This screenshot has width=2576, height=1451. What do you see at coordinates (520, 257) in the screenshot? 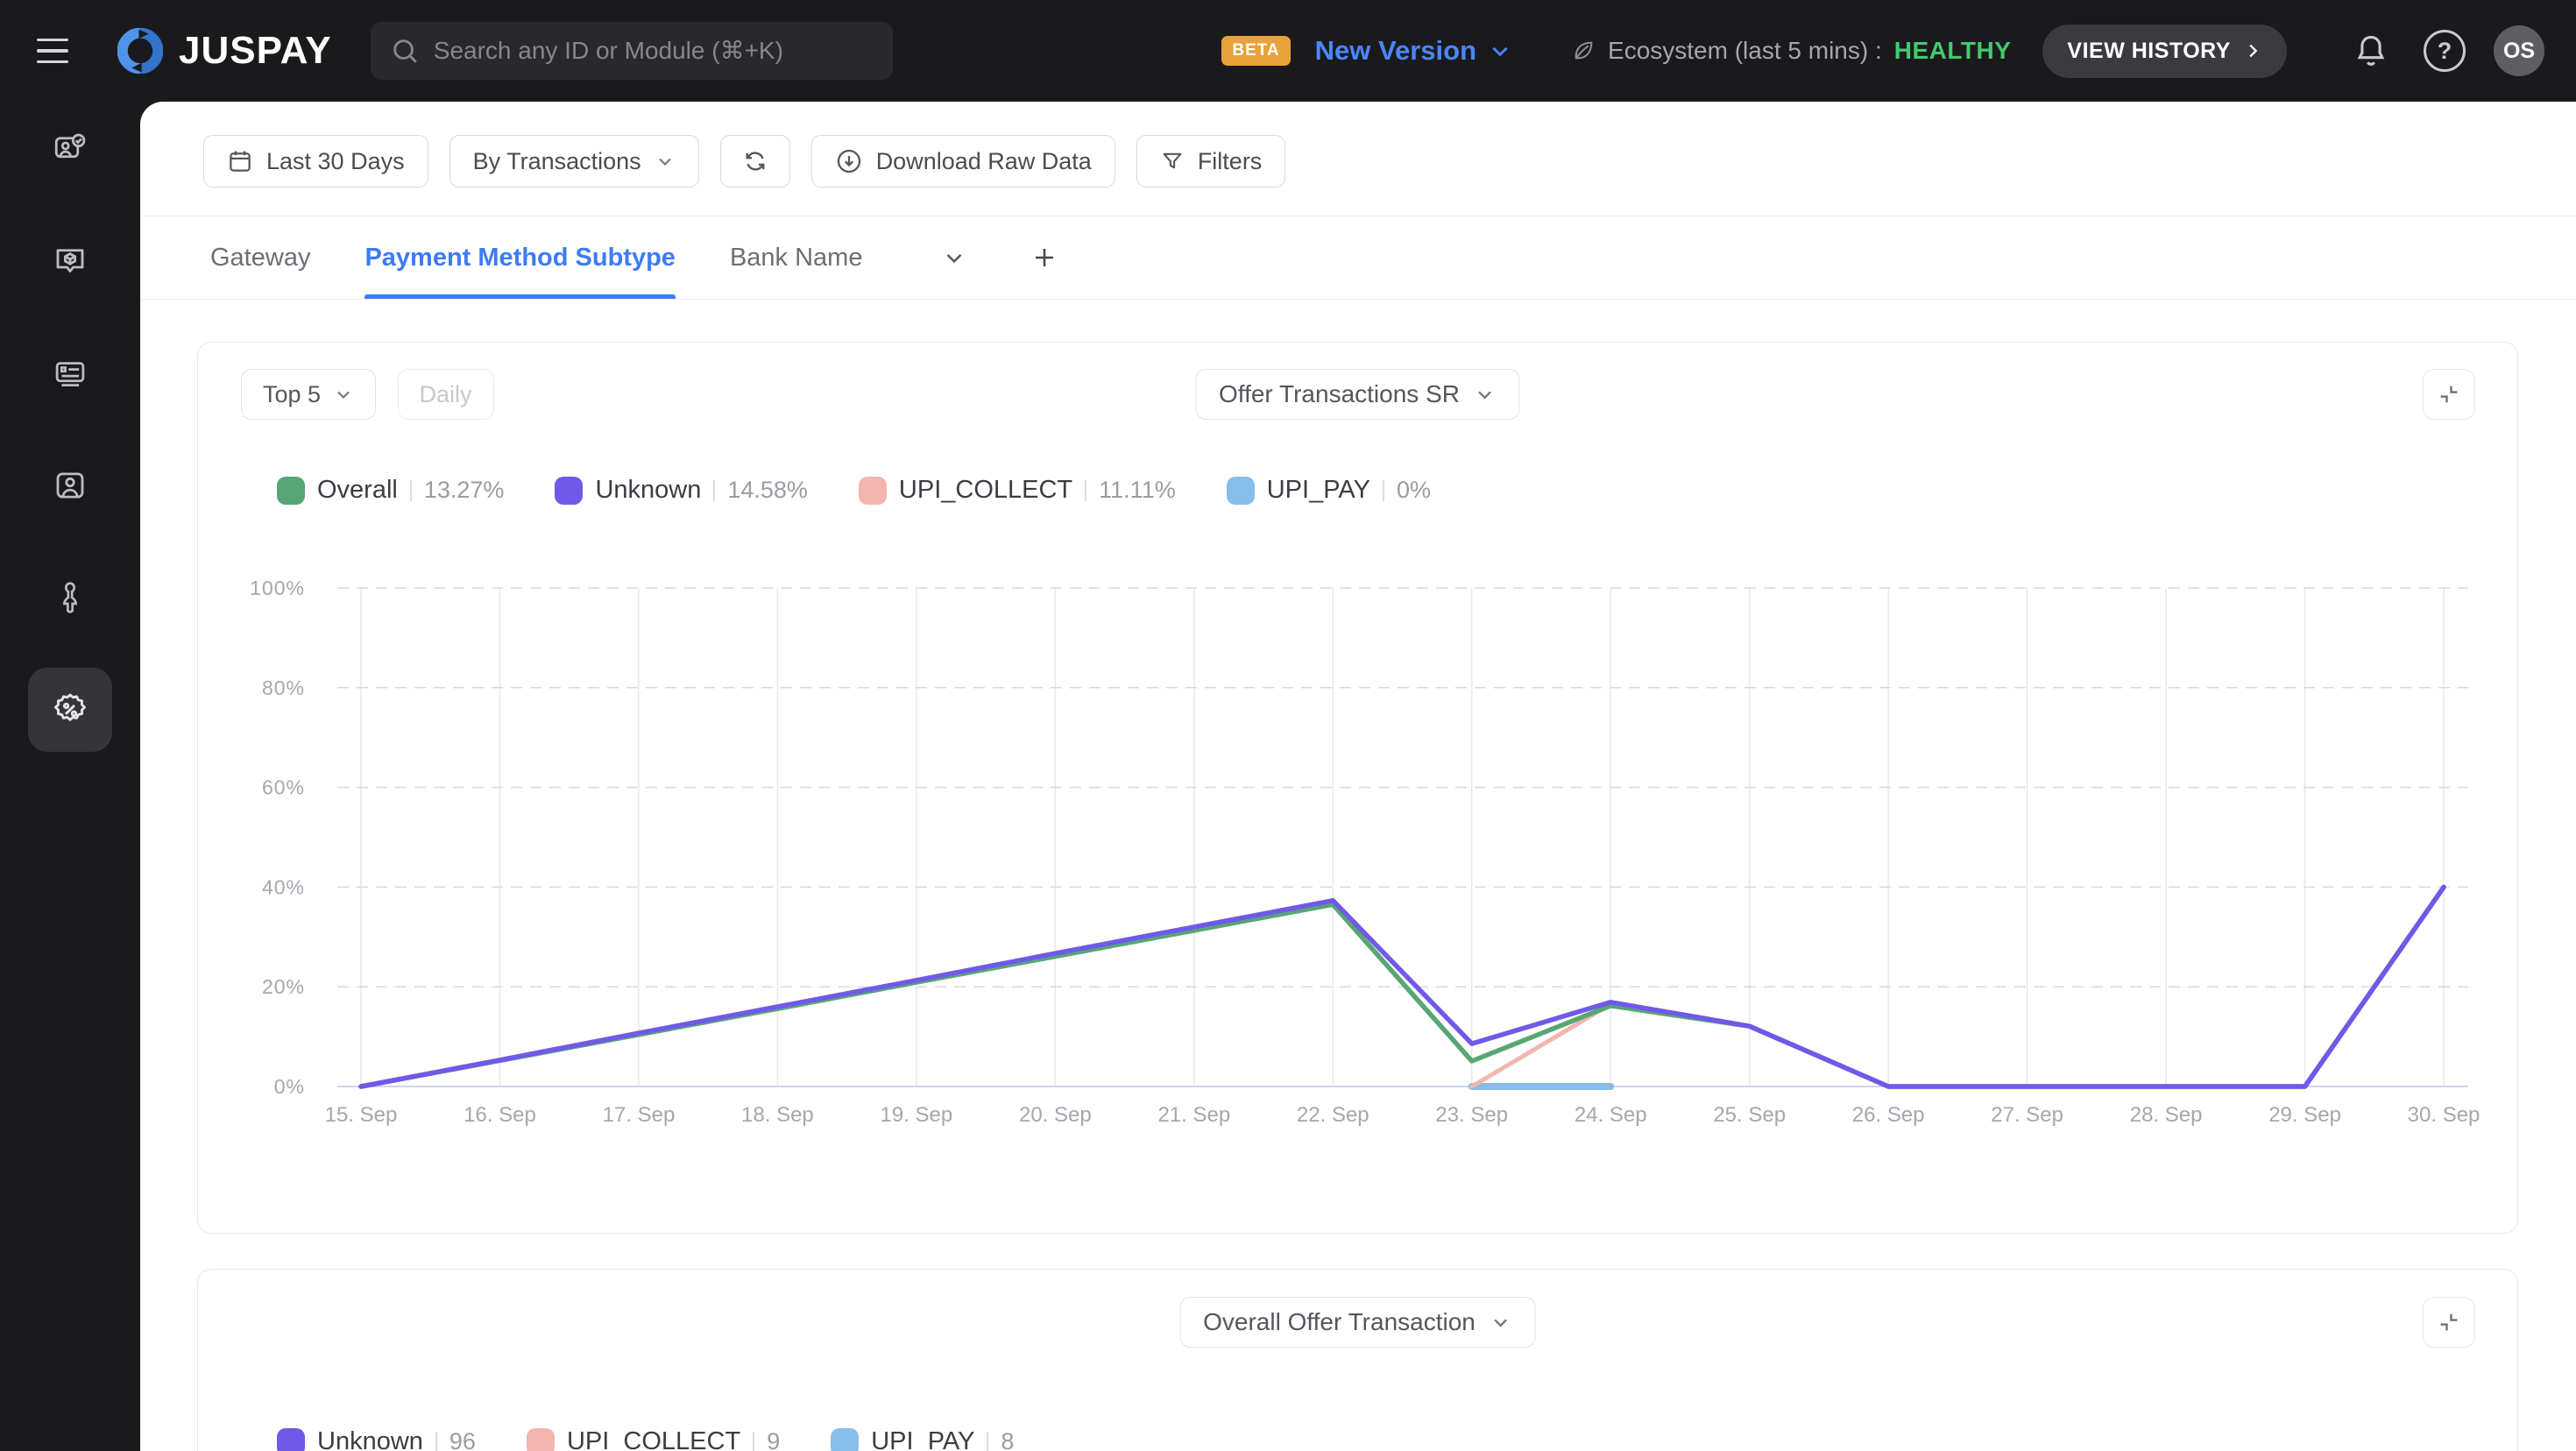
I see `tab-payment-method-subtype: Payment Method Subtype` at bounding box center [520, 257].